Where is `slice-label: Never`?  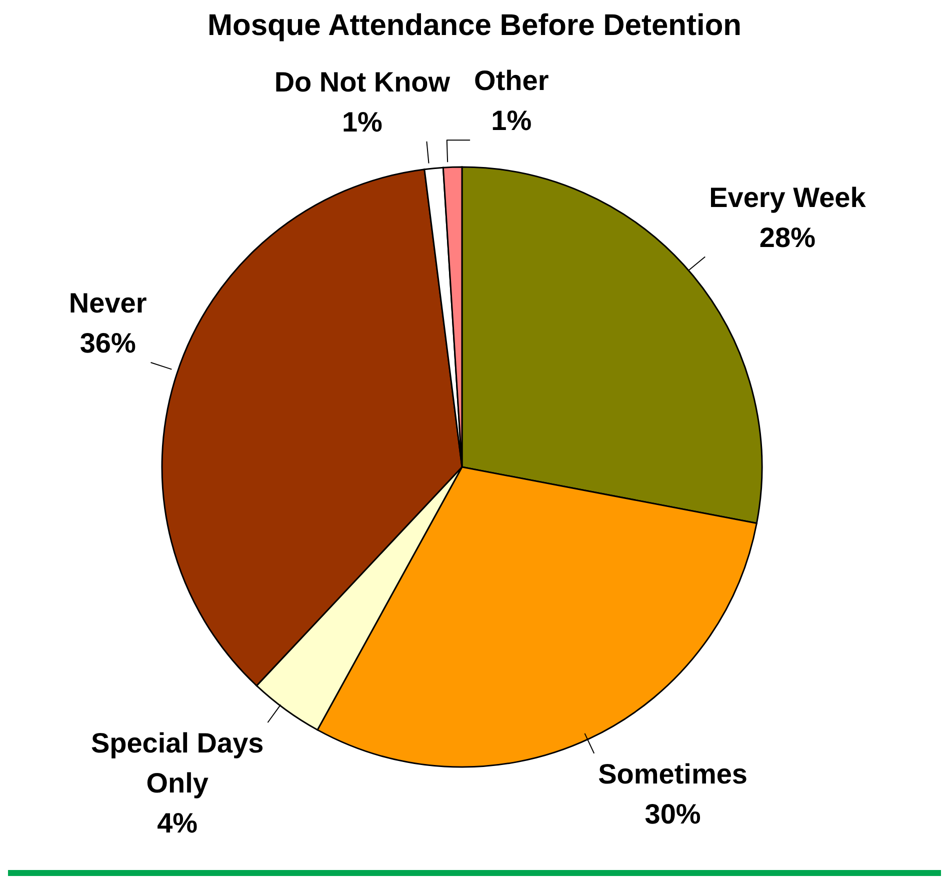
slice-label: Never is located at coordinates (107, 303).